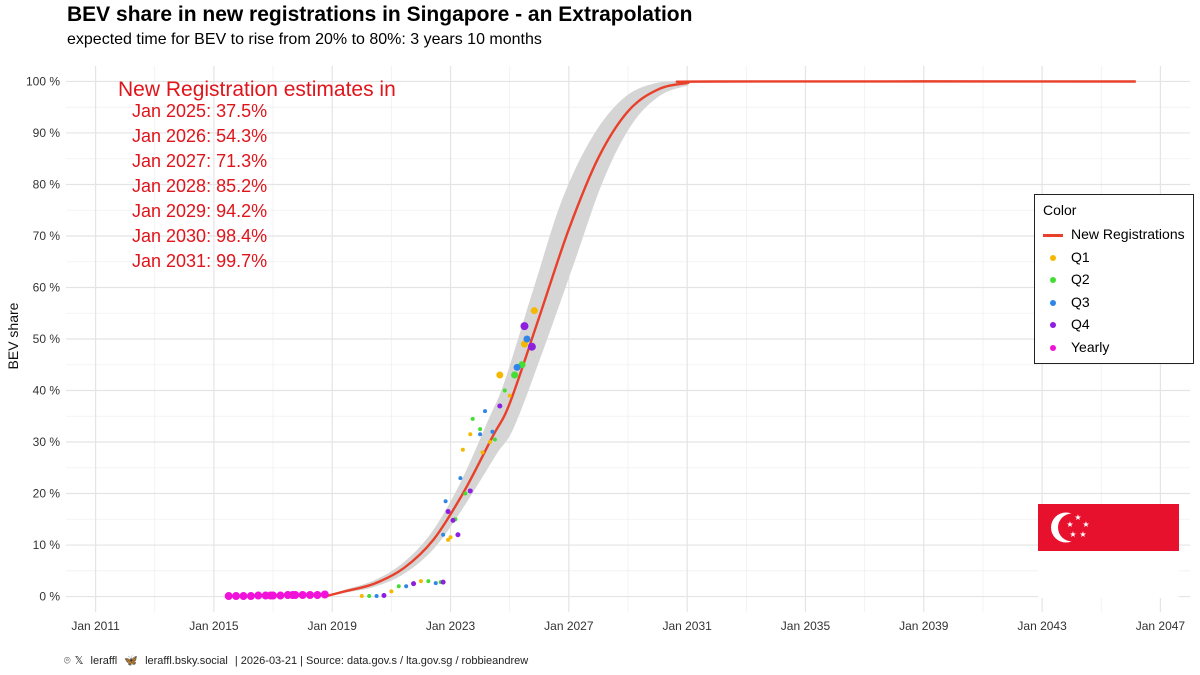 The width and height of the screenshot is (1200, 675). Describe the element at coordinates (257, 89) in the screenshot. I see `estimates-heading: New Registration estimates in` at that location.